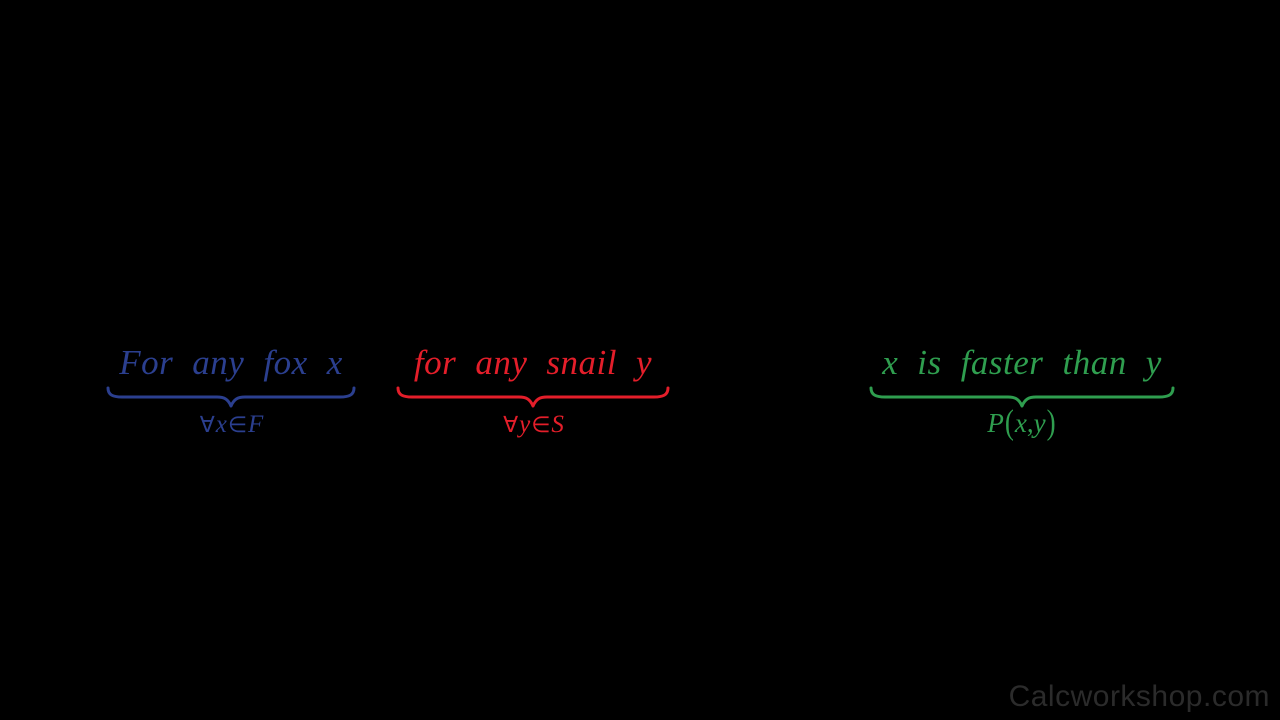  What do you see at coordinates (1051, 422) in the screenshot?
I see `right-paren: )` at bounding box center [1051, 422].